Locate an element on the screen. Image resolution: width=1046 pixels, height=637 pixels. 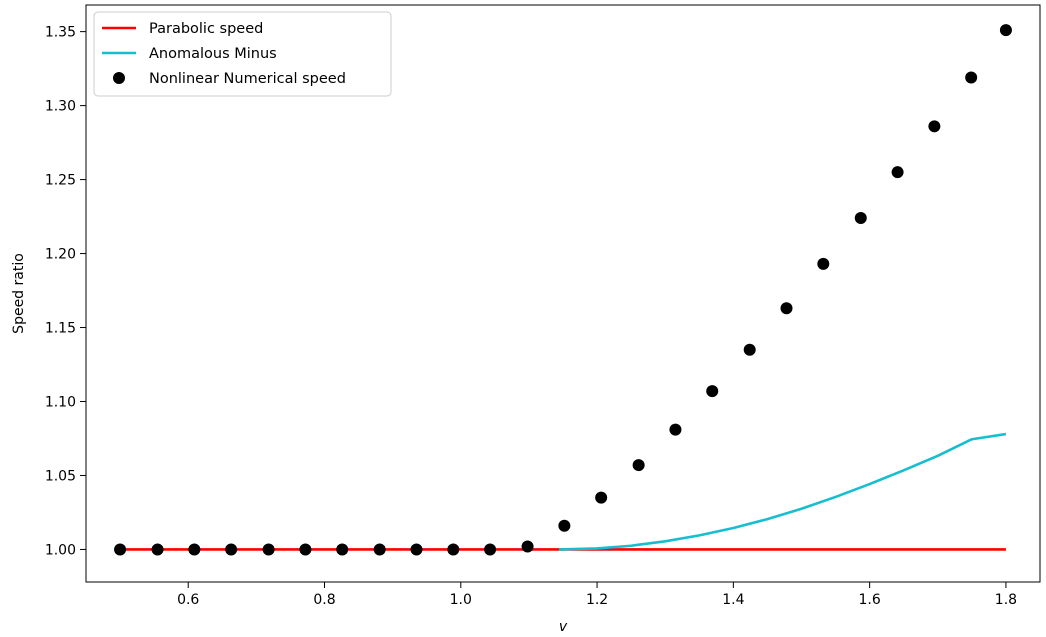
legend-entry-label: Parabolic speed is located at coordinates (206, 29).